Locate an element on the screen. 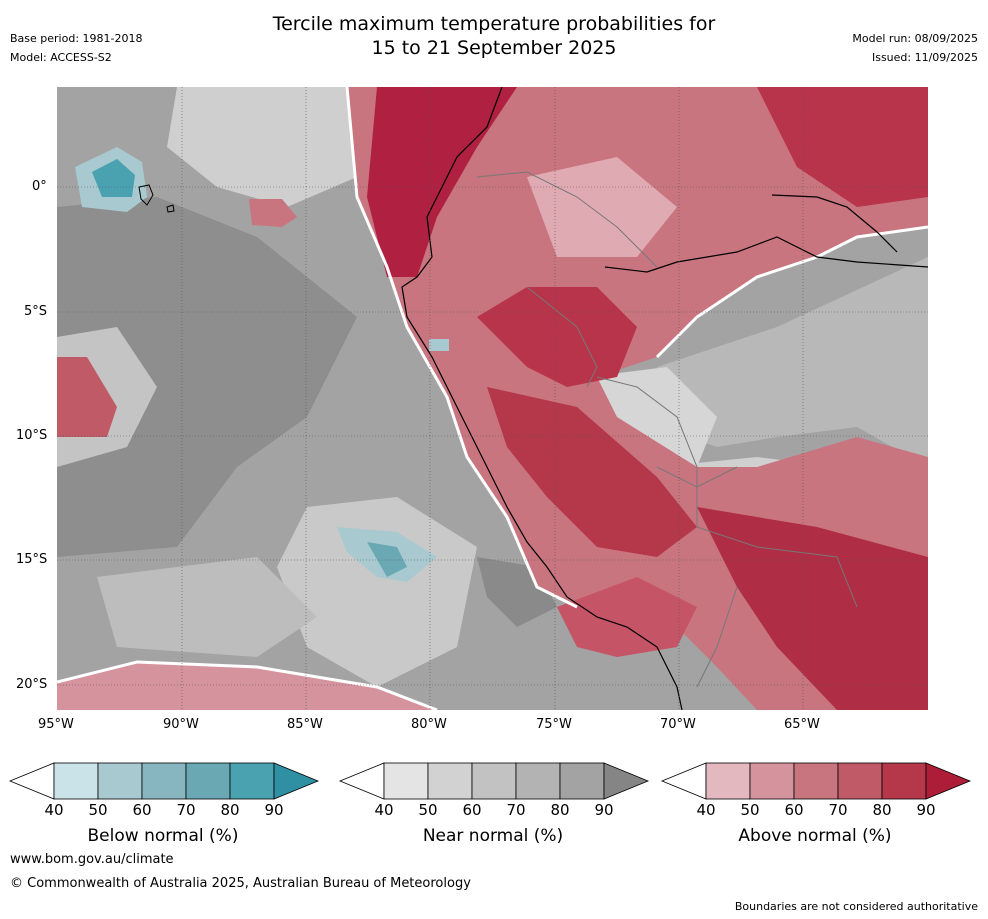 The width and height of the screenshot is (988, 919). base-period: Base period: 1981-2018 is located at coordinates (76, 38).